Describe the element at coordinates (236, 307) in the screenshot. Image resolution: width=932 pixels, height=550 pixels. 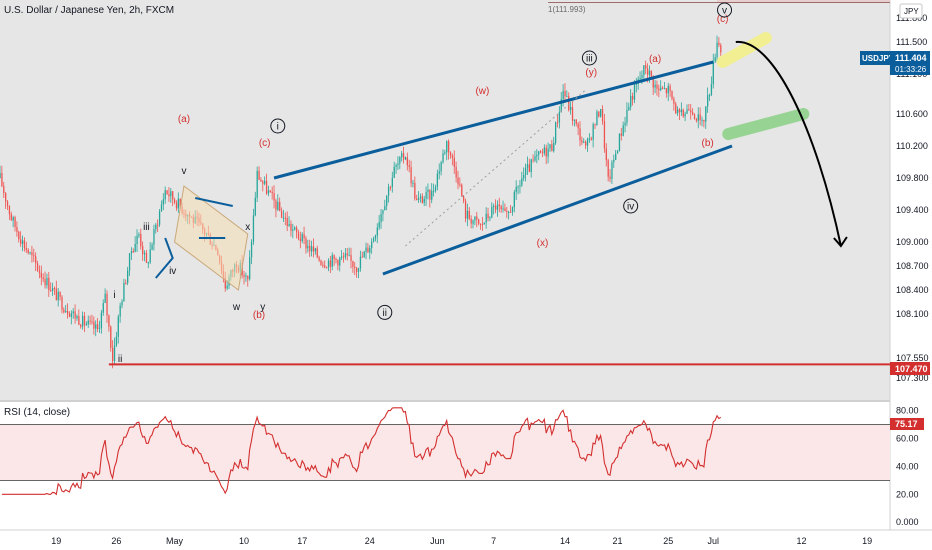
I see `wave-label: w` at that location.